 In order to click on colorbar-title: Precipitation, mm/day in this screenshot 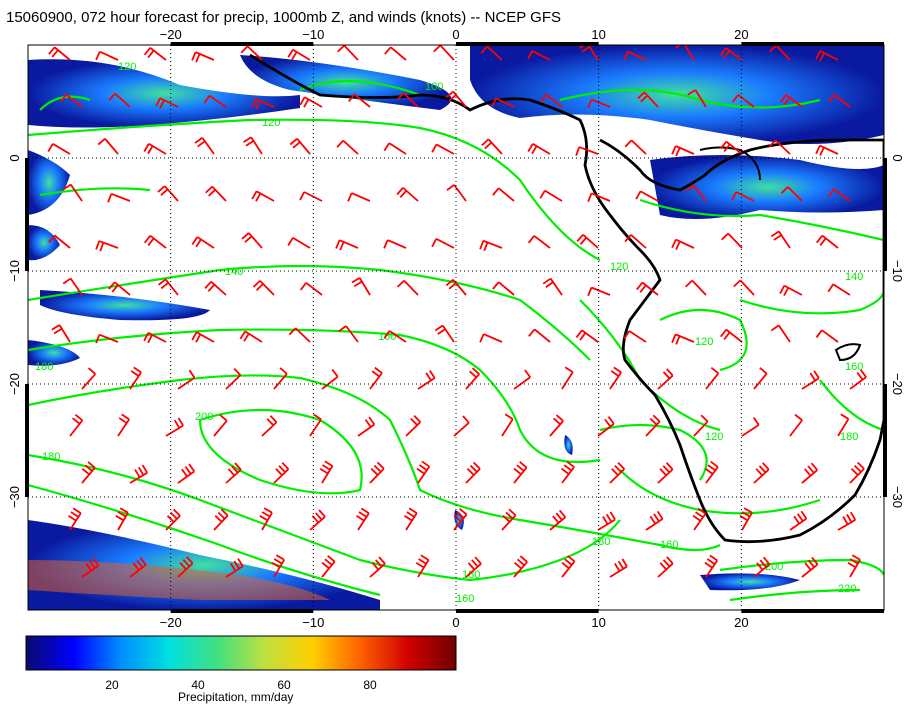, I will do `click(236, 697)`.